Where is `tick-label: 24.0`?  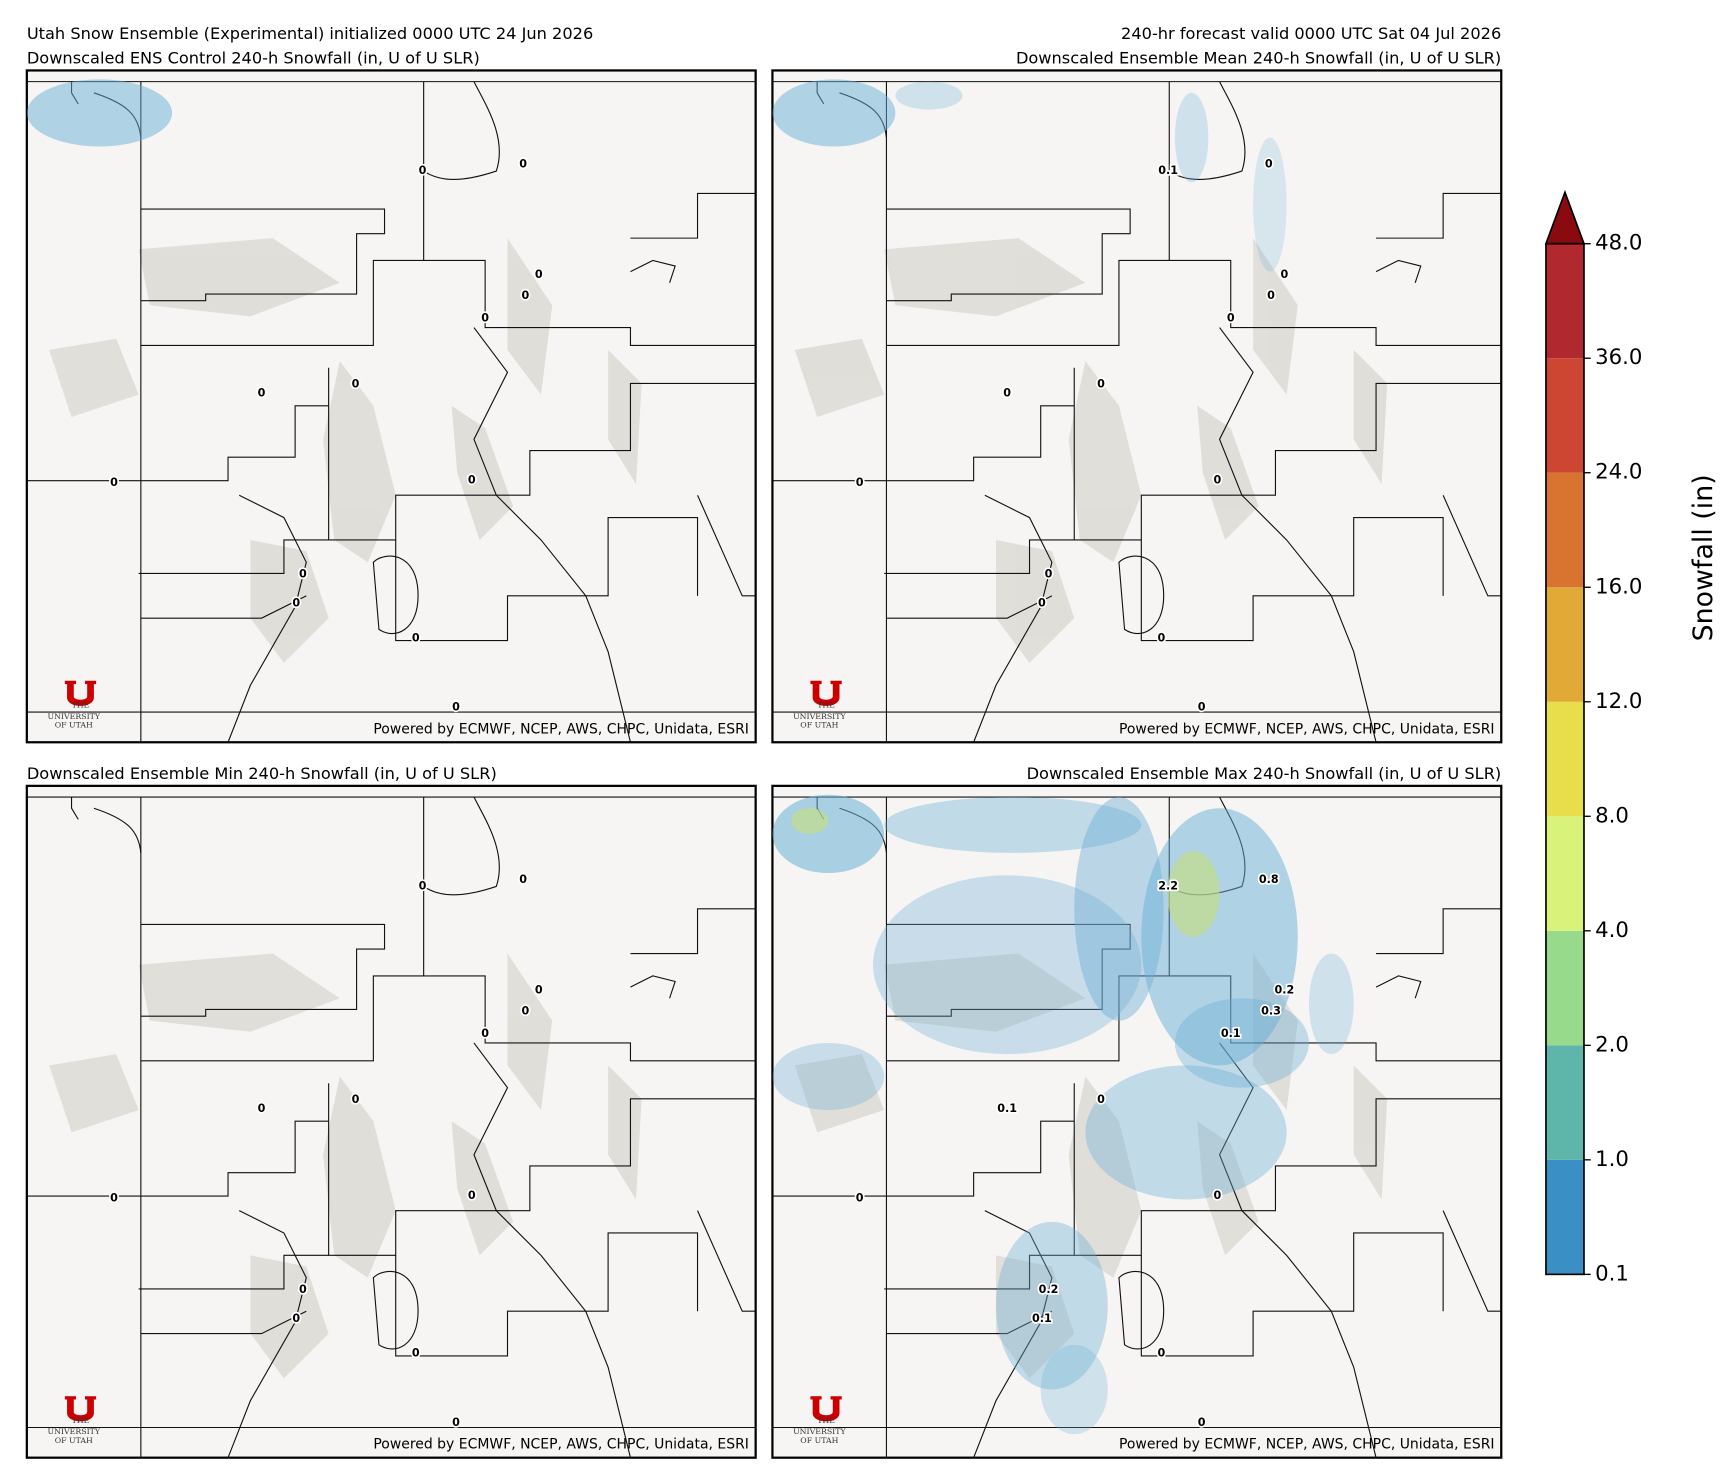 tick-label: 24.0 is located at coordinates (1618, 472).